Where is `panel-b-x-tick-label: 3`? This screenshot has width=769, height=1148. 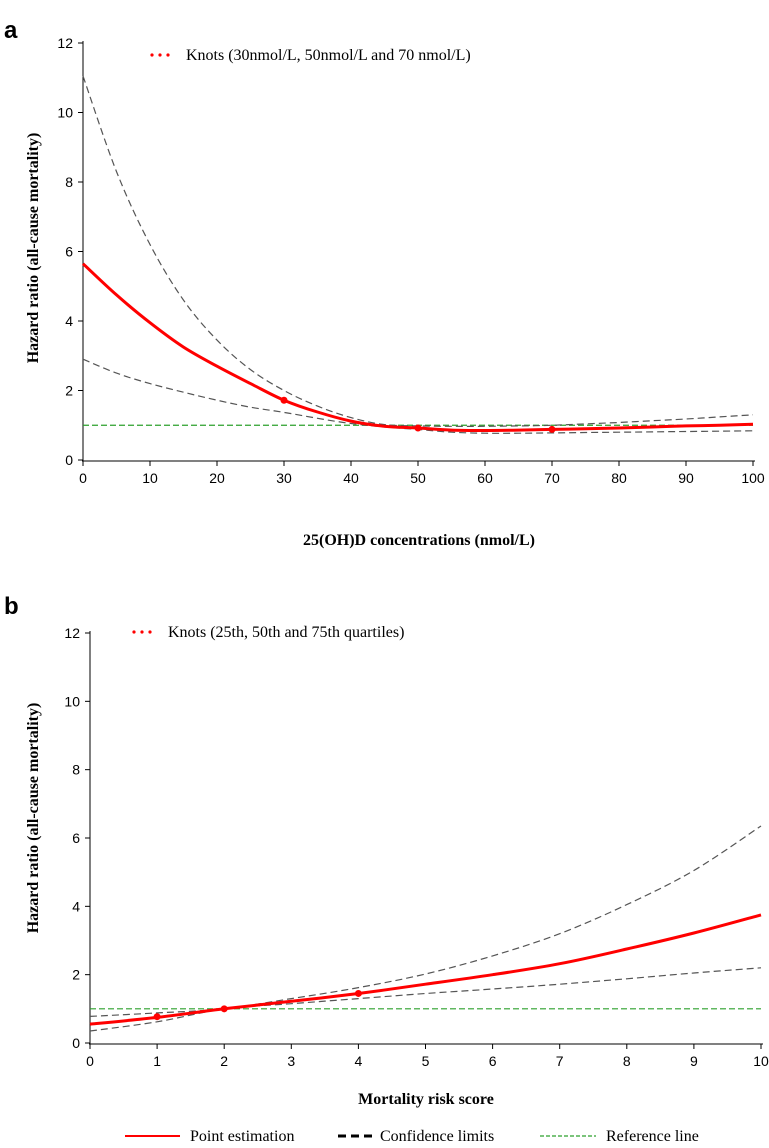 panel-b-x-tick-label: 3 is located at coordinates (291, 1061).